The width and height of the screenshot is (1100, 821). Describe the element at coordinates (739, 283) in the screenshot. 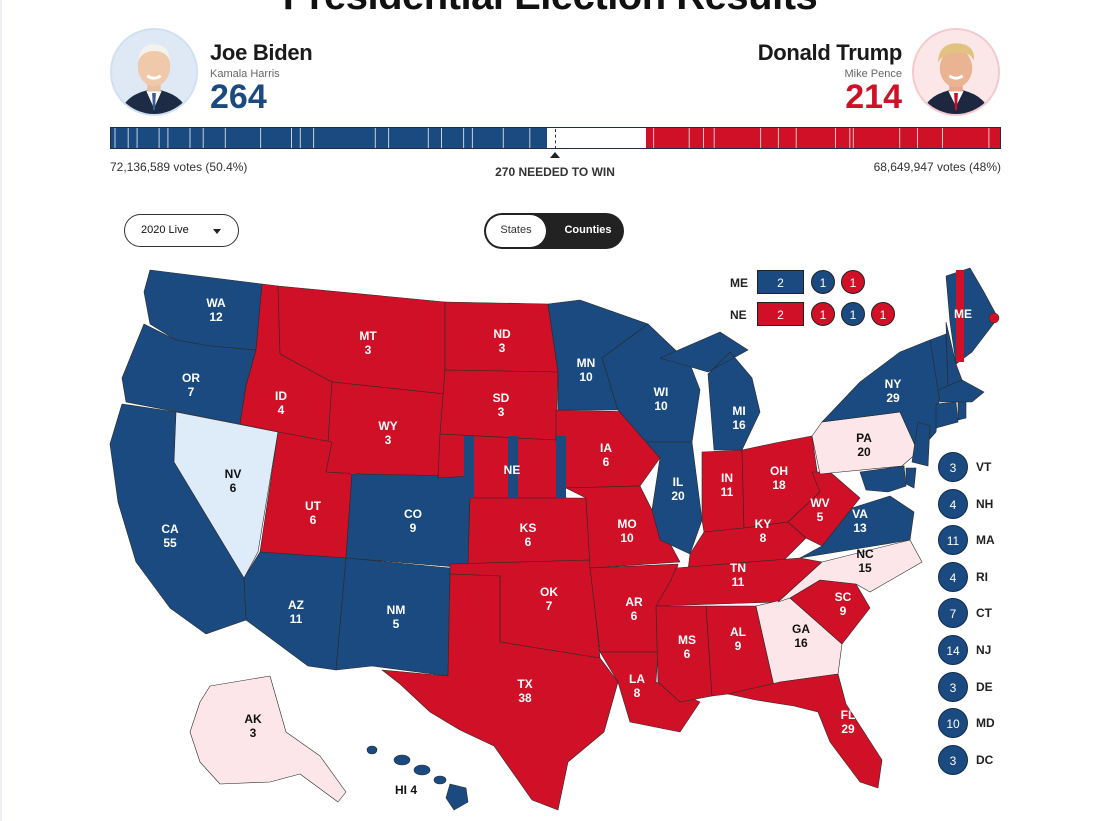

I see `me-split-label: ME` at that location.